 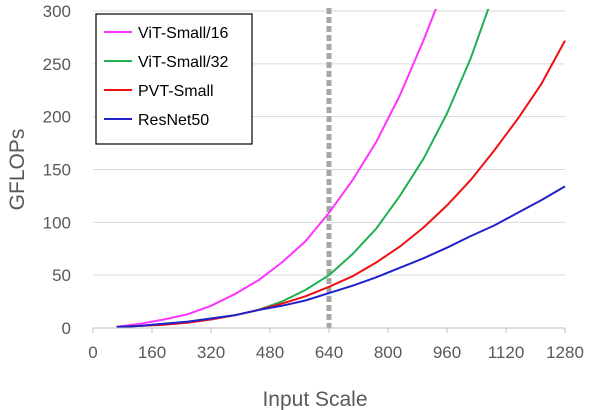 I want to click on x-tick-label: 640, so click(x=329, y=352).